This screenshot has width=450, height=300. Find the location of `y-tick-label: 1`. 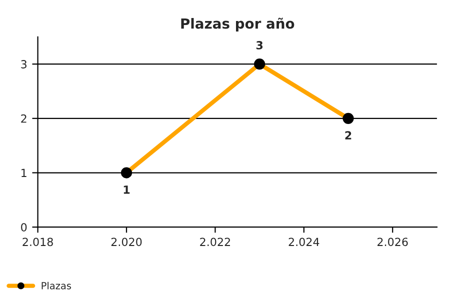

y-tick-label: 1 is located at coordinates (24, 172).